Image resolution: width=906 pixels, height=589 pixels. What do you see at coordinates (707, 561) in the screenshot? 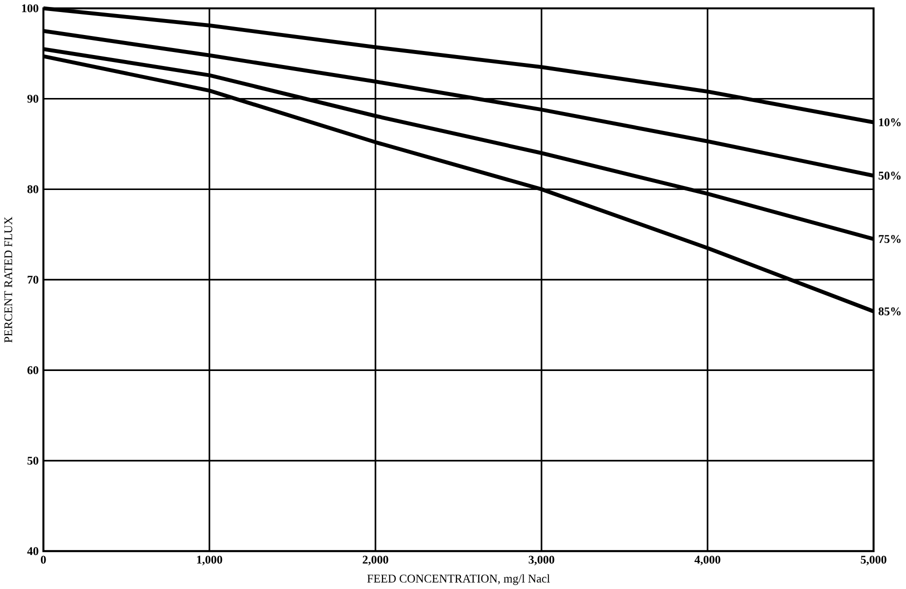
I see `x-tick-label: 4,000` at bounding box center [707, 561].